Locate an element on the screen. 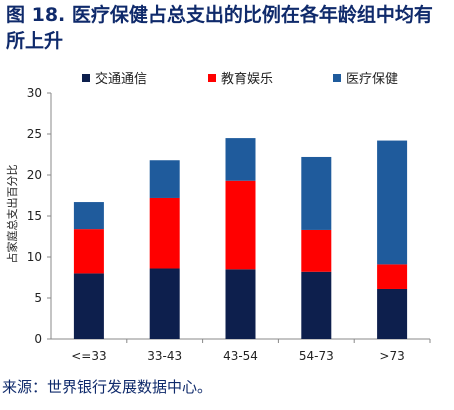 The width and height of the screenshot is (454, 410). legend-item-healthcare: 医疗保健 is located at coordinates (365, 77).